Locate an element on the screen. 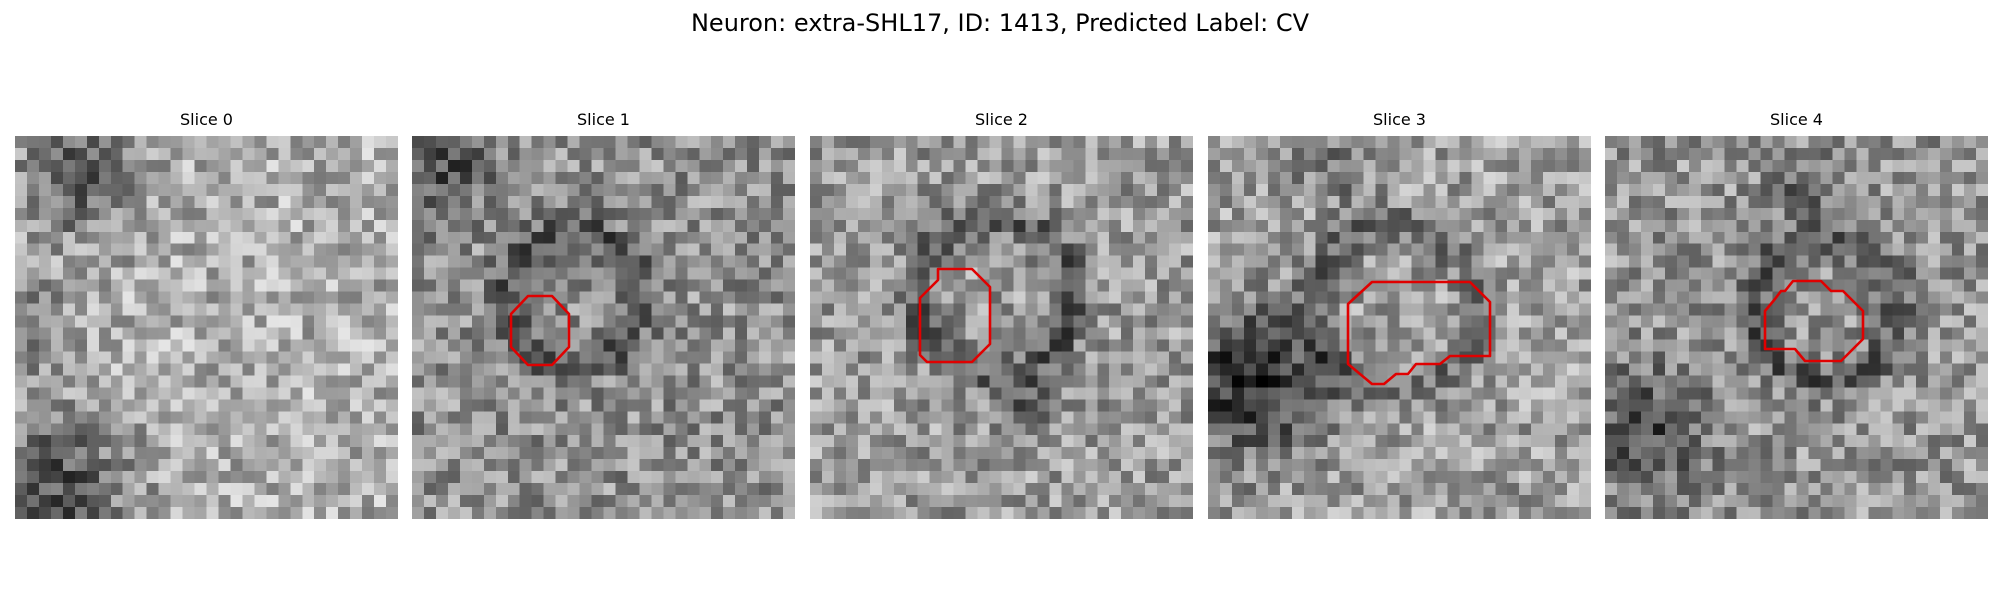 The height and width of the screenshot is (600, 2000). slice-title: Slice 1 is located at coordinates (603, 119).